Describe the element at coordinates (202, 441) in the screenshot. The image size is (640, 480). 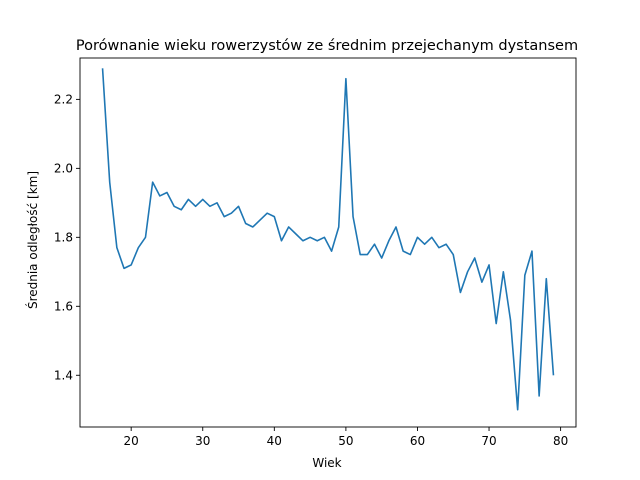
I see `x-tick-label: 30` at that location.